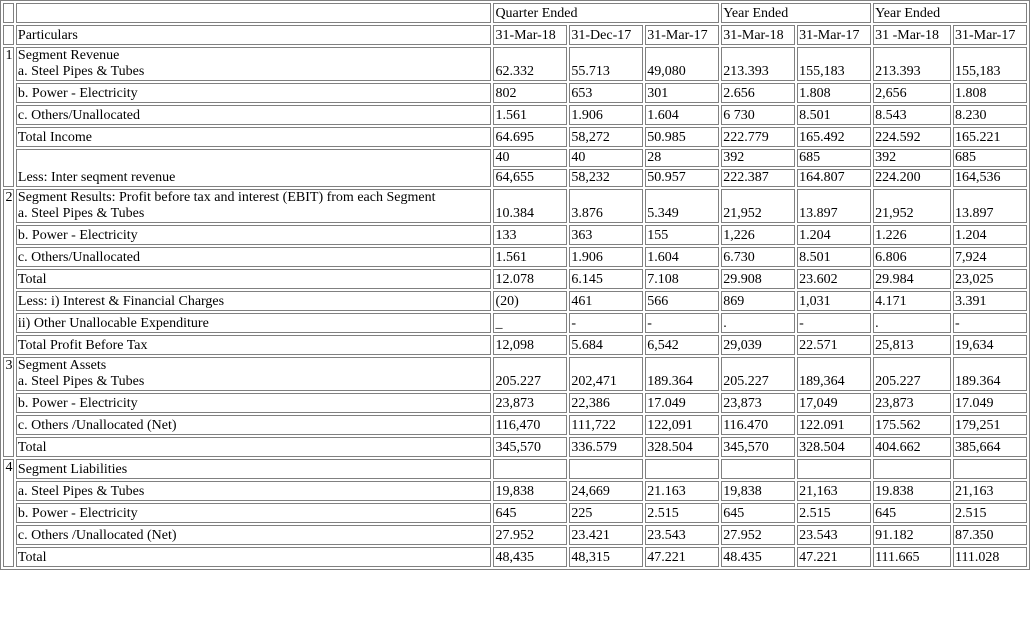  I want to click on value-cell: 155,183, so click(989, 64).